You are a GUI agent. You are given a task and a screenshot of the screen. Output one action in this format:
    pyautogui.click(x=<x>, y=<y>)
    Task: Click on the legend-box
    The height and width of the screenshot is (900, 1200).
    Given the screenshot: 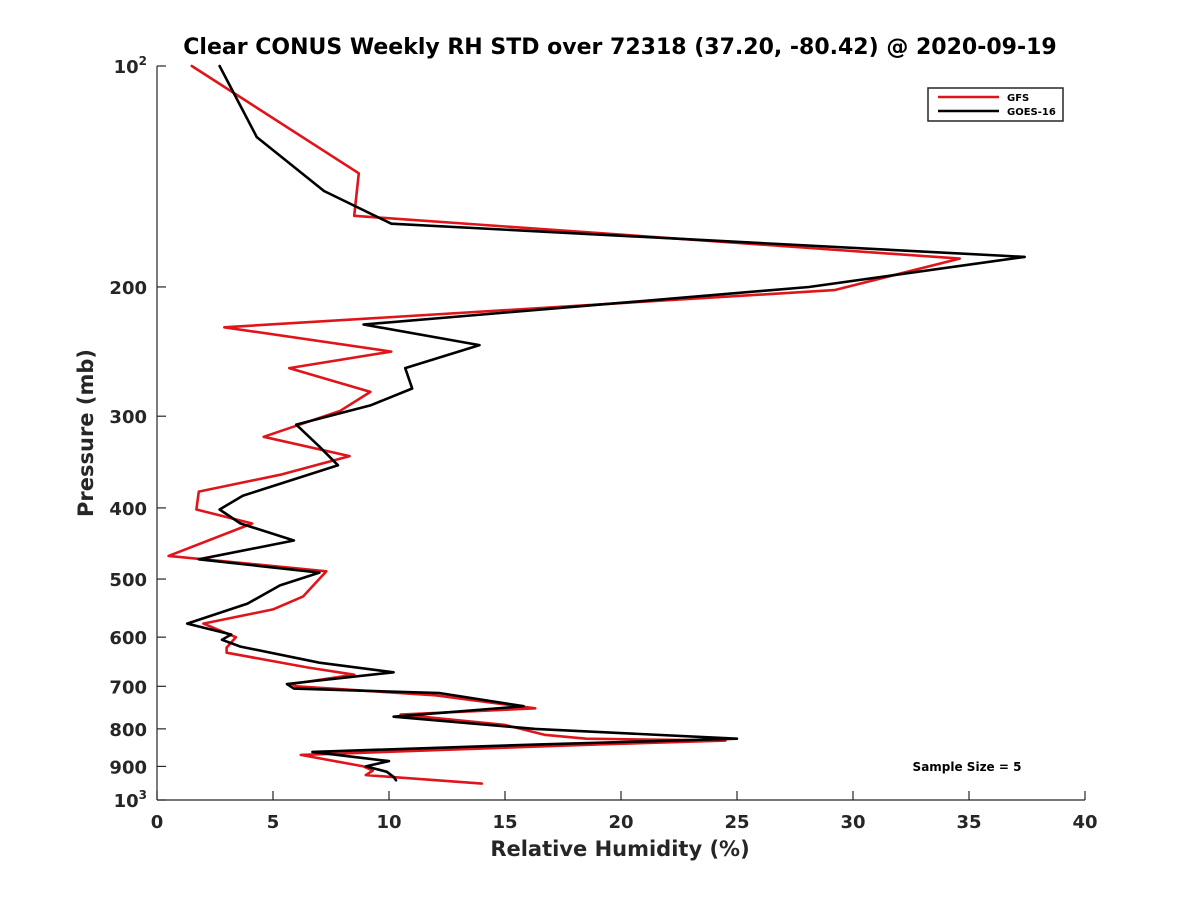 What is the action you would take?
    pyautogui.click(x=995, y=104)
    